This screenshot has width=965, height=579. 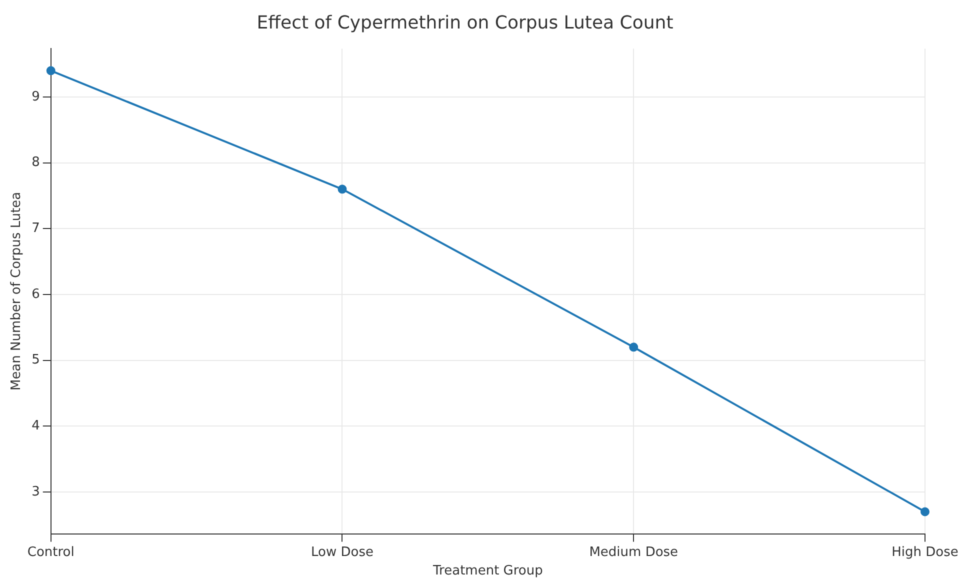 What do you see at coordinates (633, 552) in the screenshot?
I see `x-tick-label: Medium Dose` at bounding box center [633, 552].